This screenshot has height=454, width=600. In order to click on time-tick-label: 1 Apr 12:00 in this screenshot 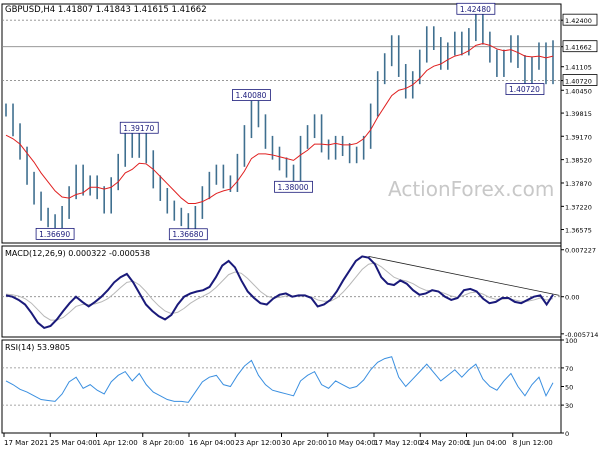, I will do `click(117, 443)`.